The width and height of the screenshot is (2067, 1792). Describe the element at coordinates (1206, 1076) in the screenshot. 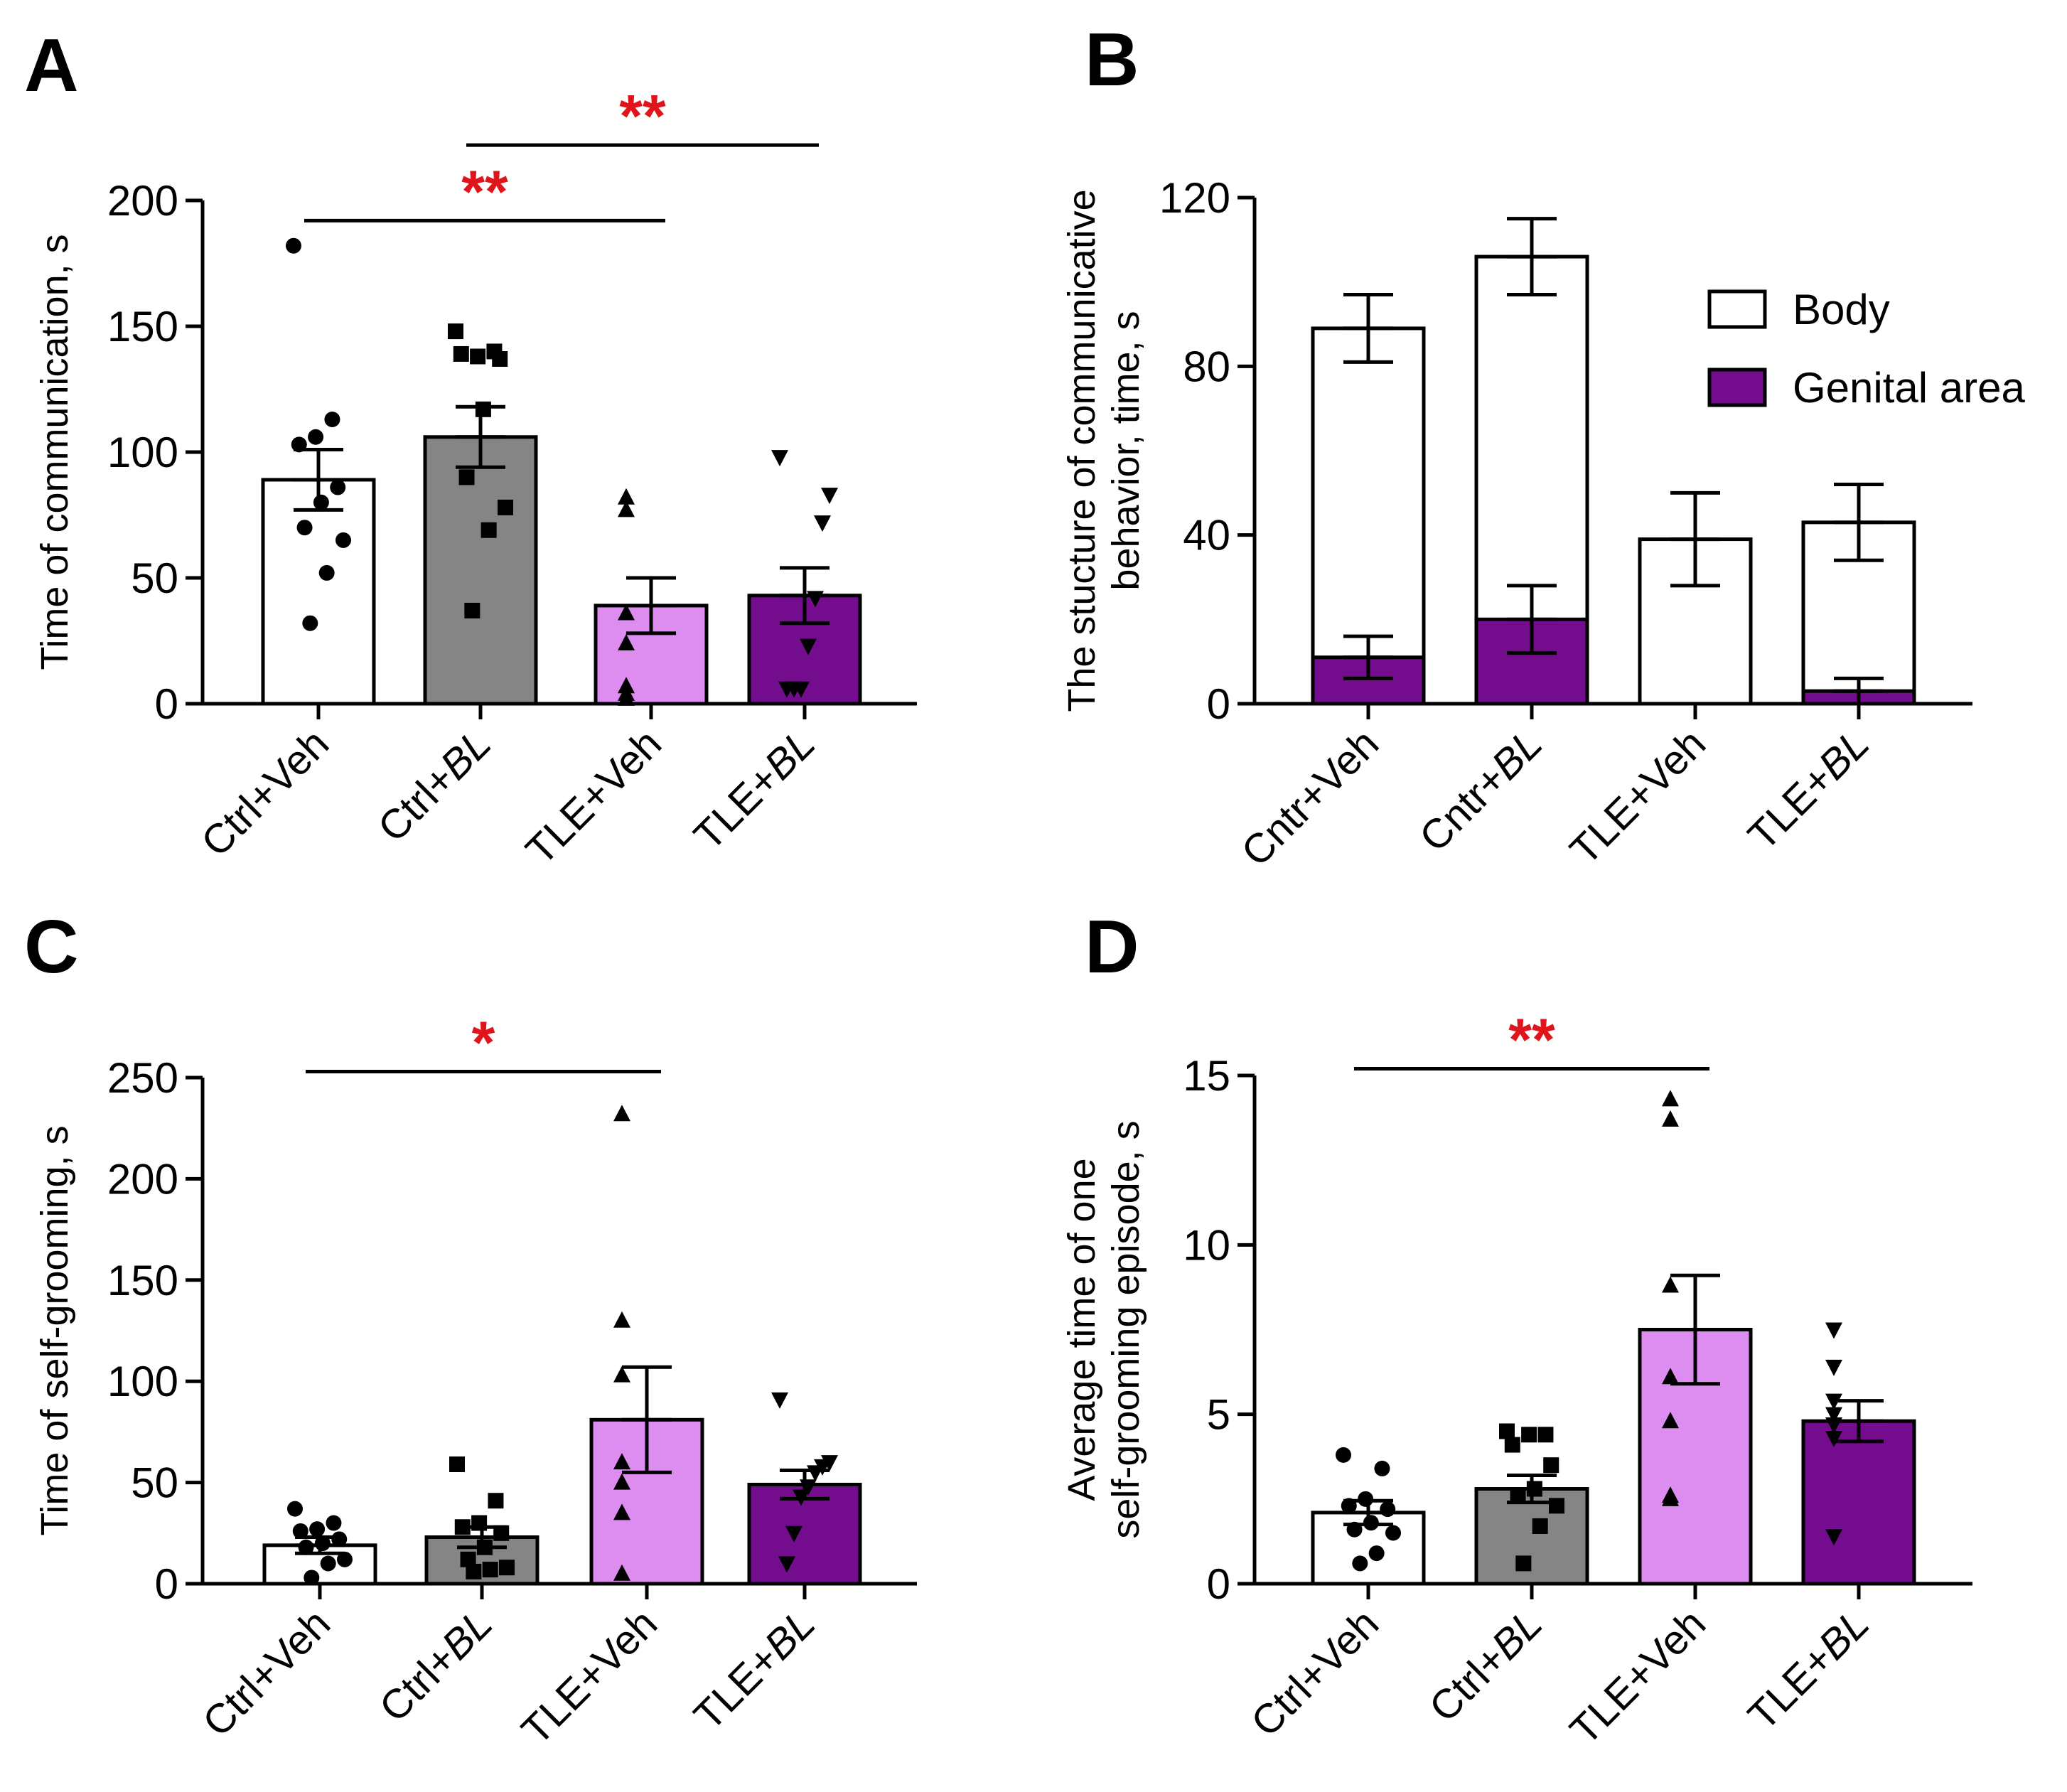

I see `y-tick-label-3: 15` at that location.